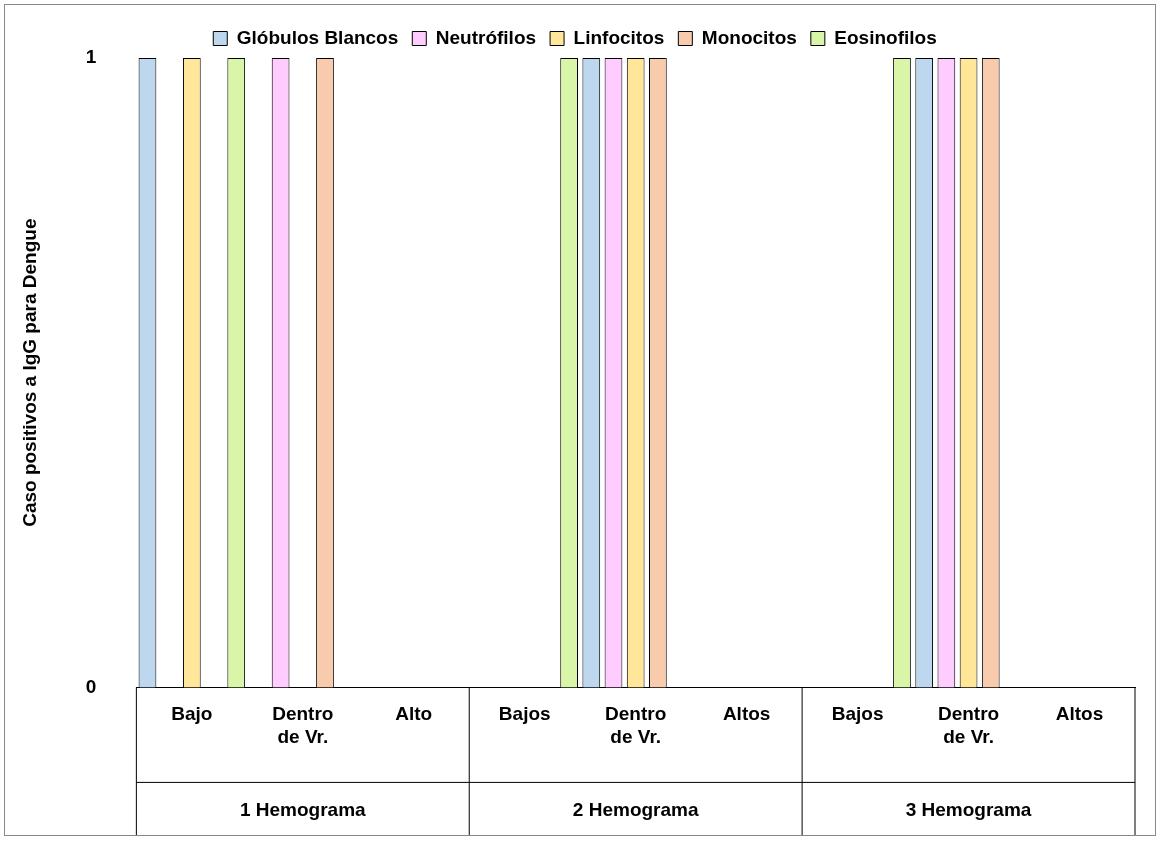  I want to click on legend-label: Eosinofilos, so click(885, 37).